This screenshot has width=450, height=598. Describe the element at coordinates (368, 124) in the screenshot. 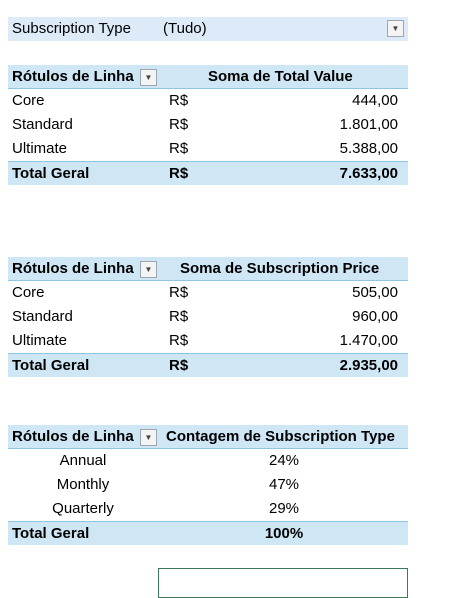

I see `row-value: 1.801,00` at that location.